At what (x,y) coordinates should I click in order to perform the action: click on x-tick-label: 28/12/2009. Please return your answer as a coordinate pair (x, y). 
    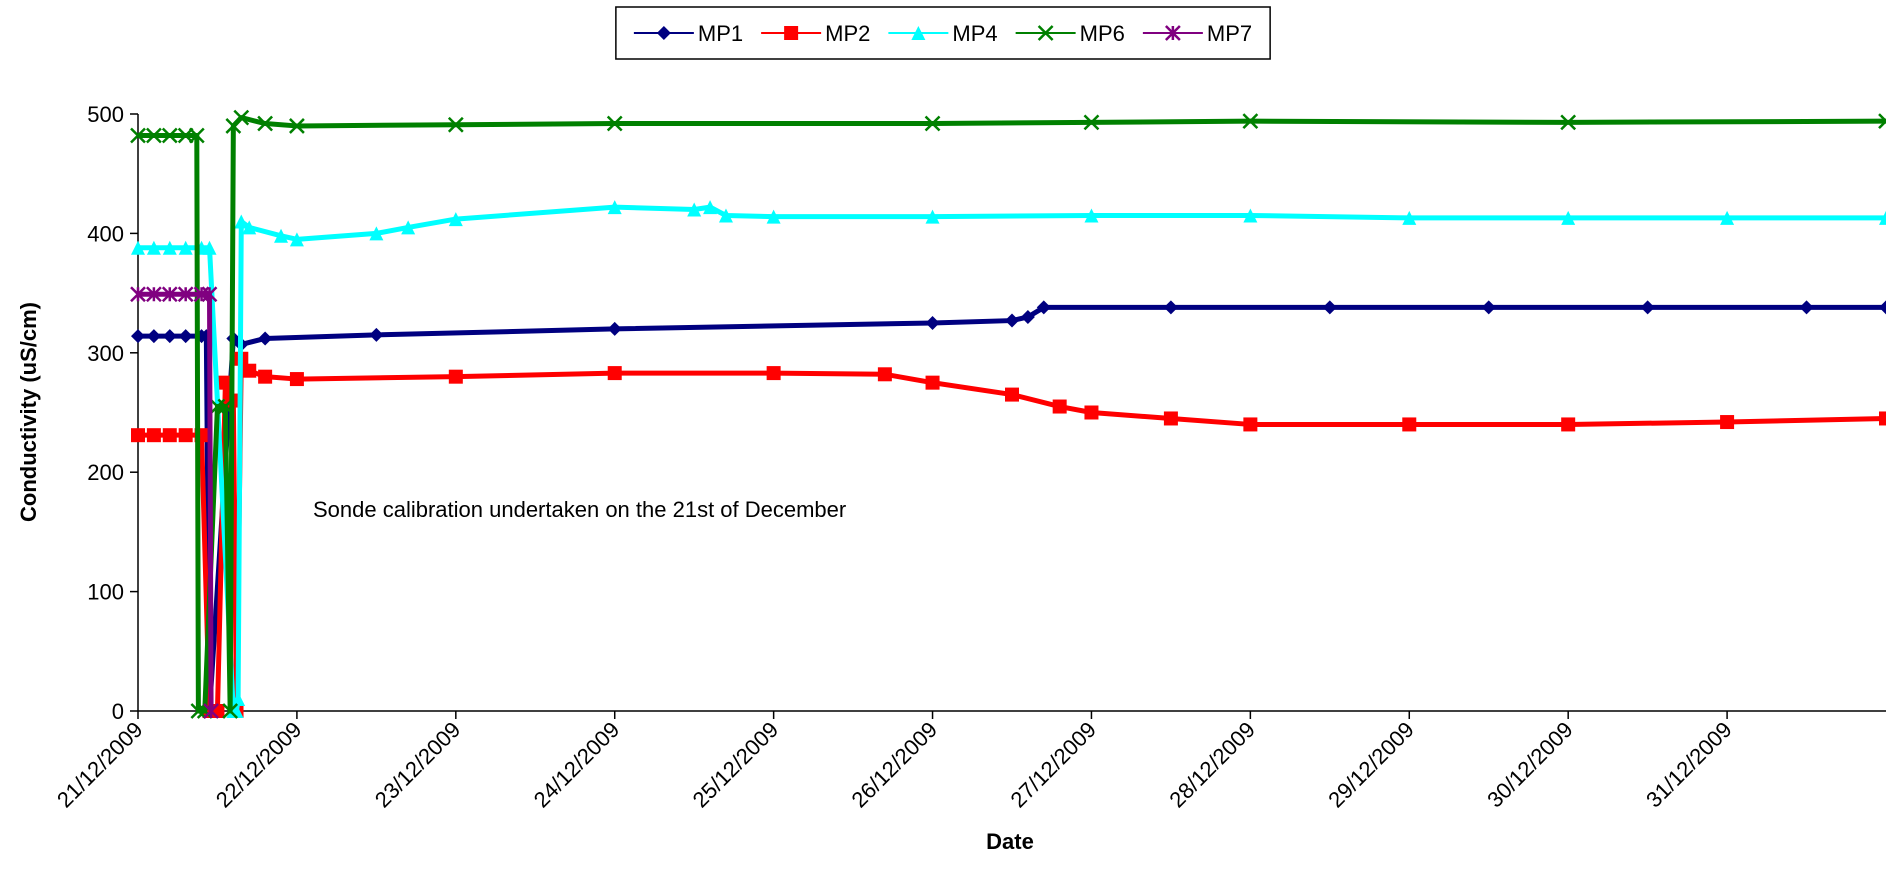
    Looking at the image, I should click on (1212, 765).